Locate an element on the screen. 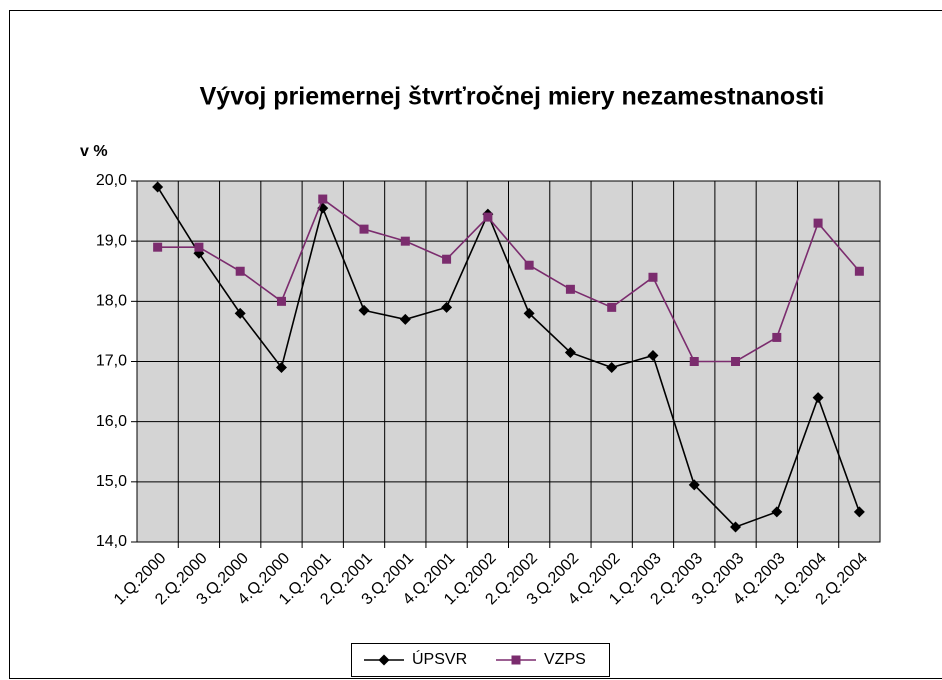 The height and width of the screenshot is (680, 942). y-tick-label: 17,0 is located at coordinates (111, 361).